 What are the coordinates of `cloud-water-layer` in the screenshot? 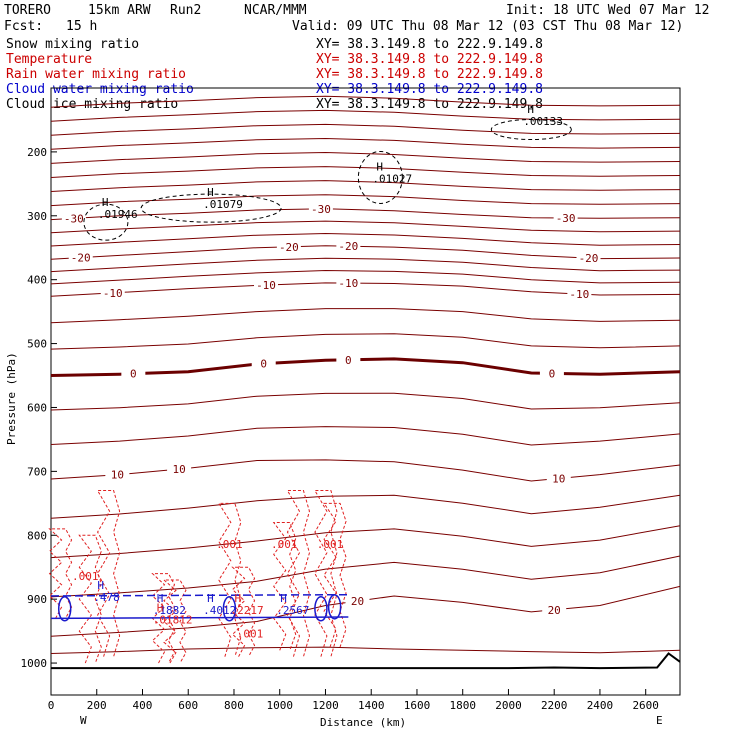 It's located at (199, 607).